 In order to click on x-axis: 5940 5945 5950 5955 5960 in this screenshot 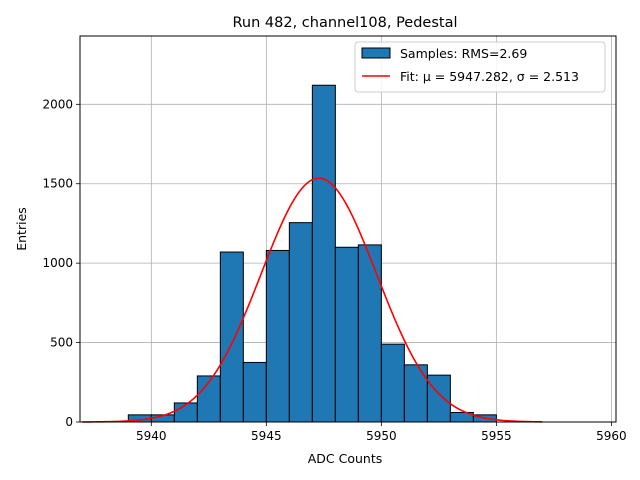, I will do `click(381, 432)`.